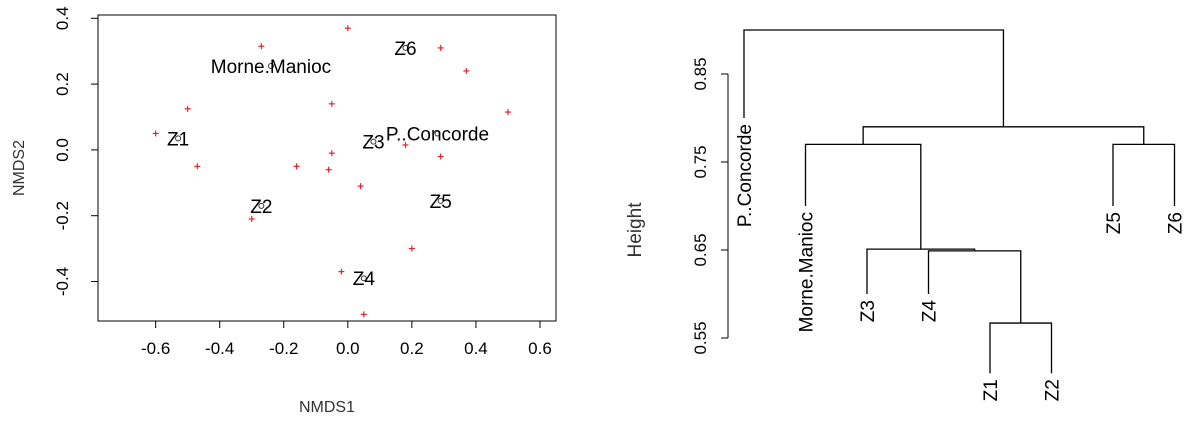  I want to click on nmds-y-tick-label: -0.4, so click(62, 281).